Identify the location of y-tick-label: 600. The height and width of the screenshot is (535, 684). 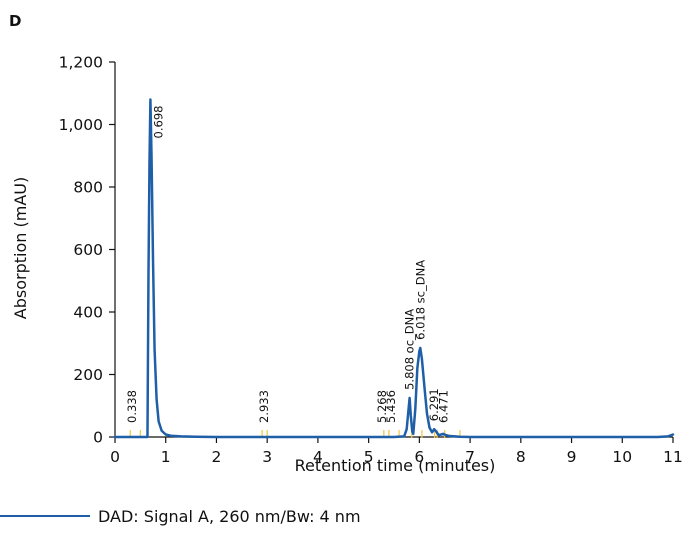
(88, 250).